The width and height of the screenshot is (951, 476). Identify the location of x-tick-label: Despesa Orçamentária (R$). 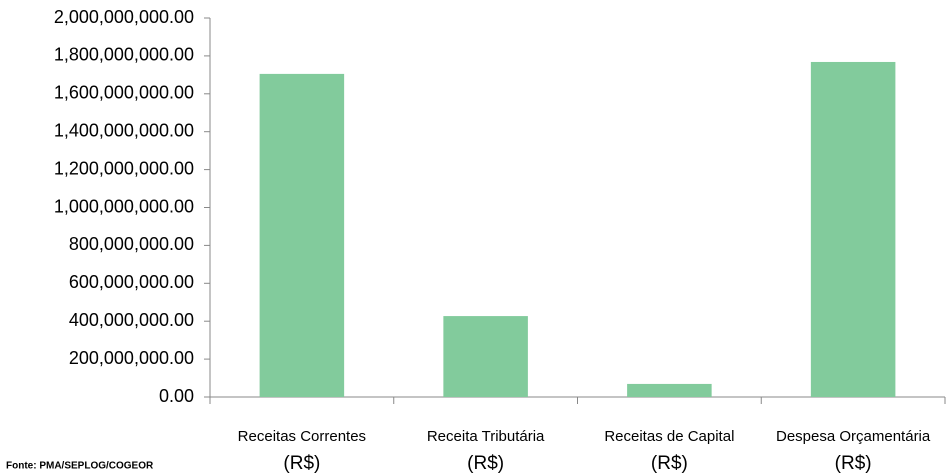
(853, 451).